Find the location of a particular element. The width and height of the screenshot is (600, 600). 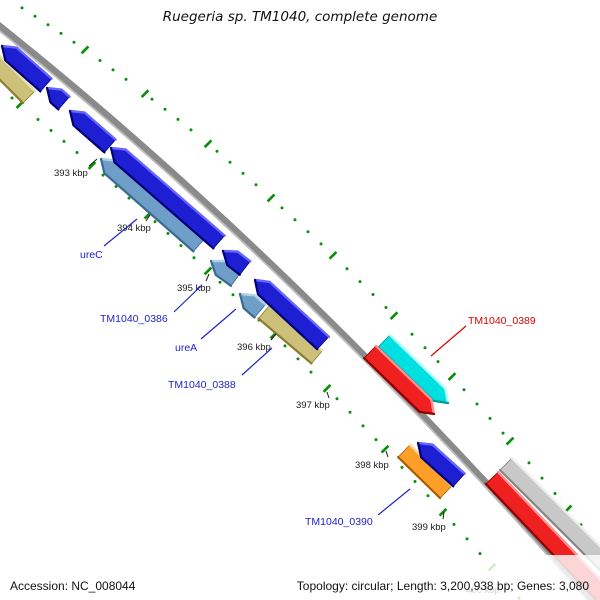

gene-label-ureC: ureC is located at coordinates (91, 255).